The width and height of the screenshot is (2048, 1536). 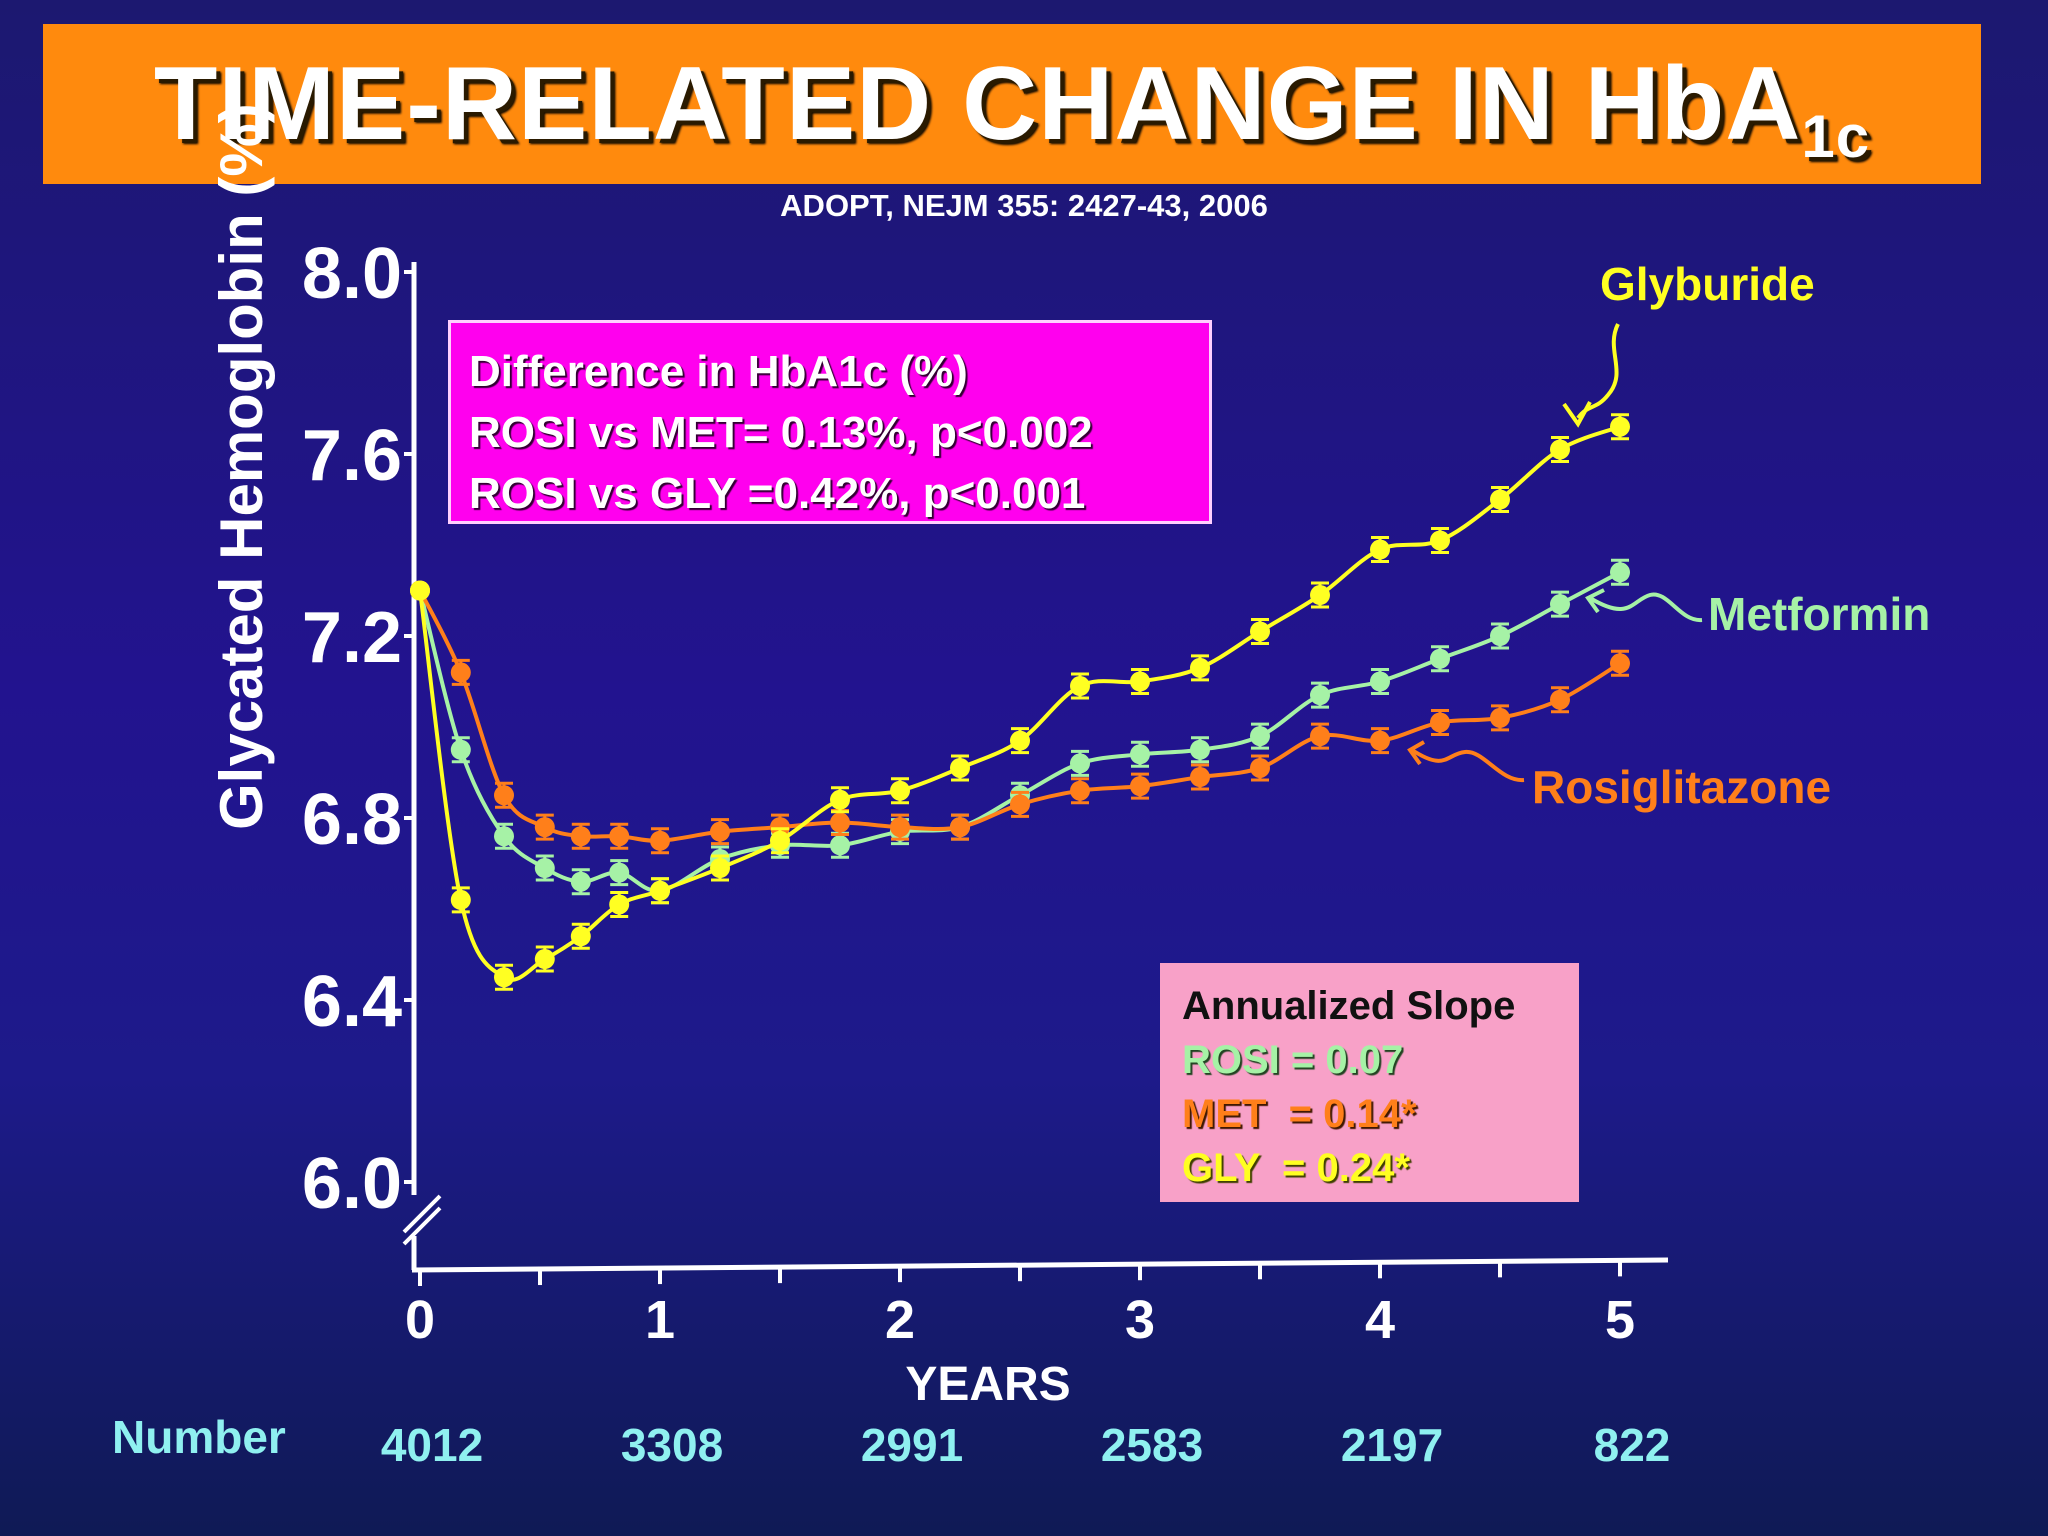 What do you see at coordinates (1577, 414) in the screenshot?
I see `glyburide-arrowhead` at bounding box center [1577, 414].